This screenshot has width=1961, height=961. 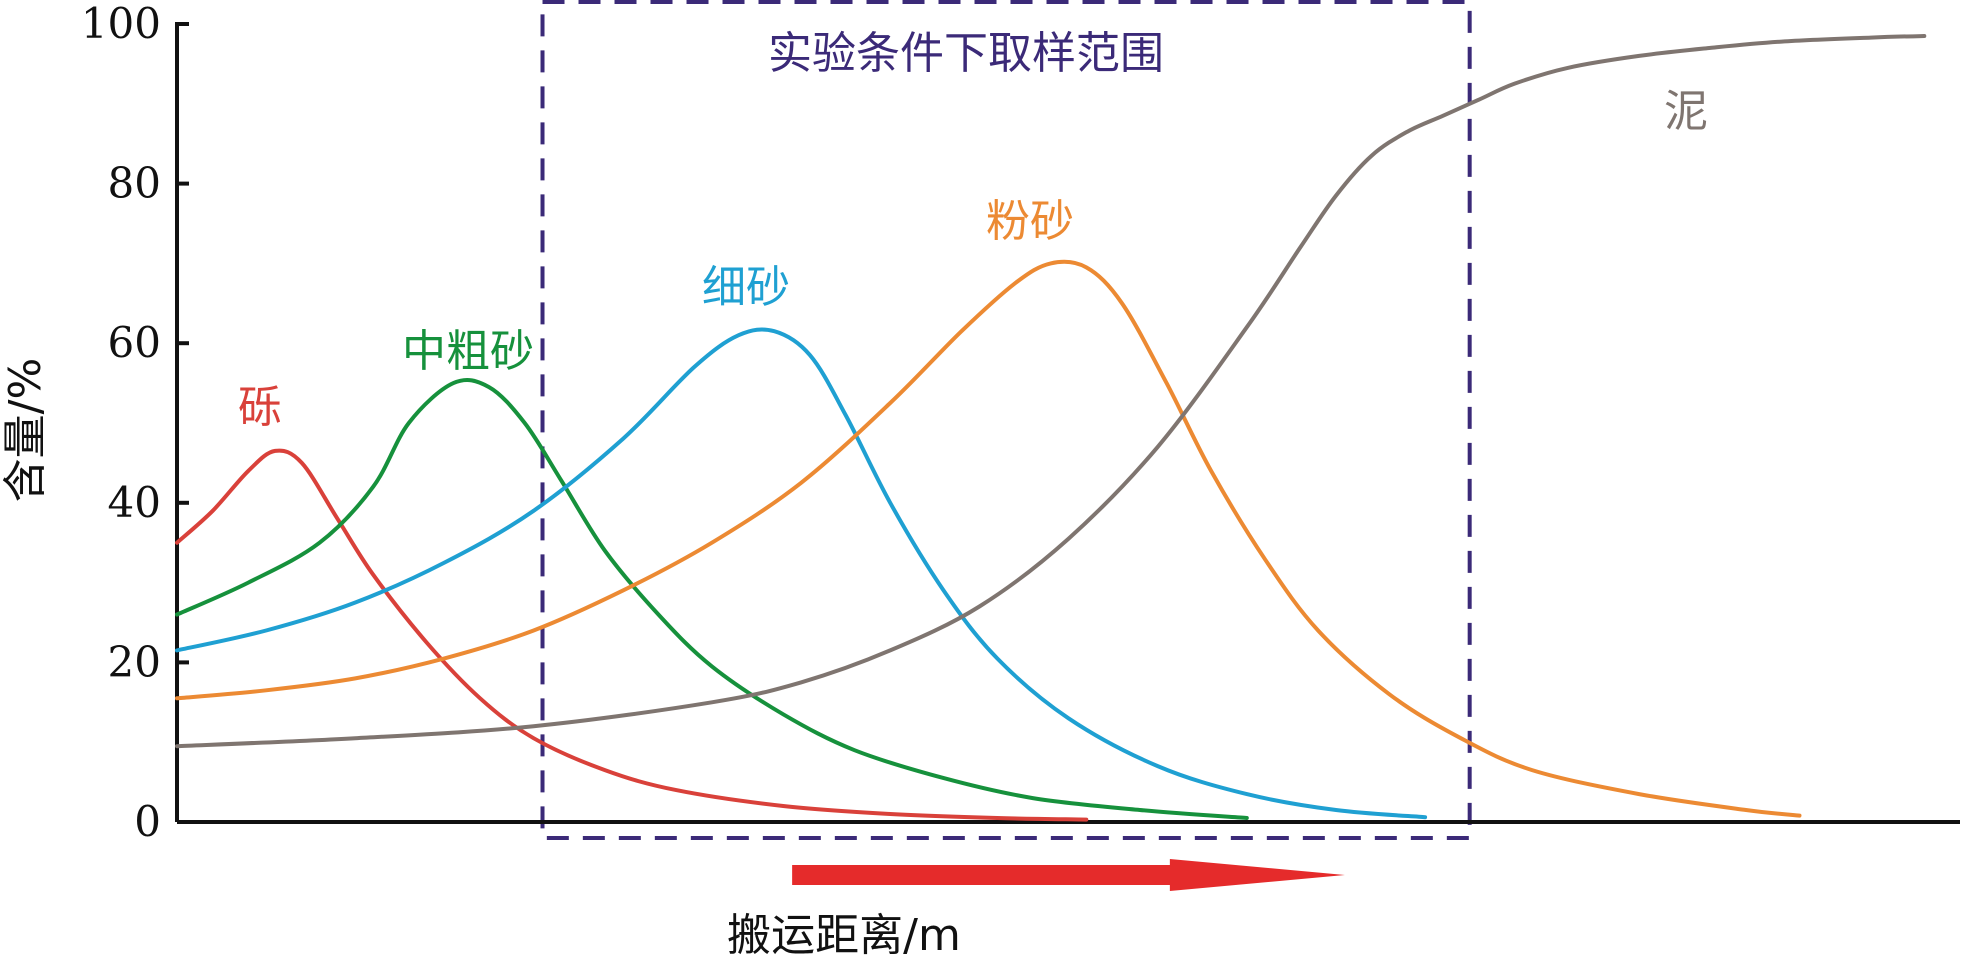 What do you see at coordinates (134, 502) in the screenshot?
I see `y-tick-label-40: 40` at bounding box center [134, 502].